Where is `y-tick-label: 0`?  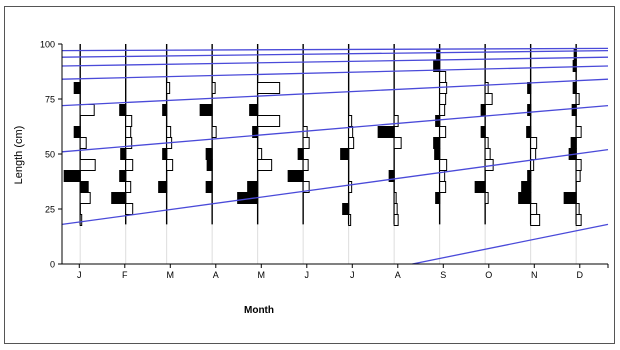
y-tick-label: 0 is located at coordinates (52, 265).